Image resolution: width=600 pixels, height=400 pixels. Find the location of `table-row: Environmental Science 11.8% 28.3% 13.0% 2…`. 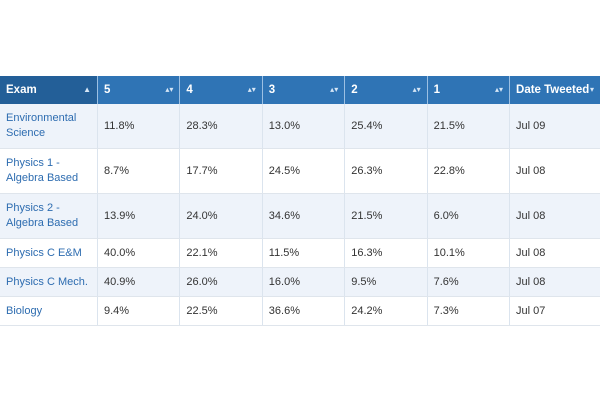

table-row: Environmental Science 11.8% 28.3% 13.0% 2… is located at coordinates (300, 126).